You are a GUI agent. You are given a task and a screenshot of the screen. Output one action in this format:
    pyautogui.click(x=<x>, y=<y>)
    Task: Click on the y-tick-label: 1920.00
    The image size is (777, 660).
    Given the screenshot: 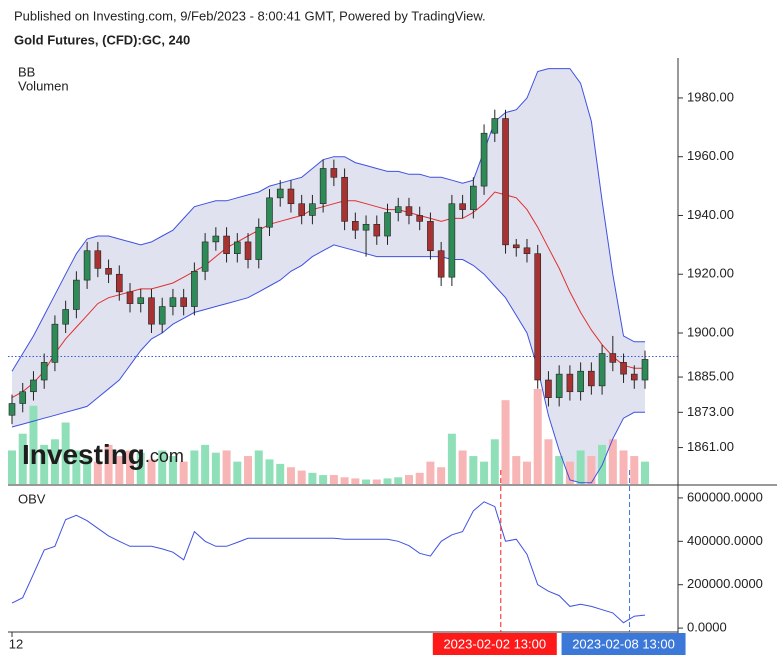 What is the action you would take?
    pyautogui.click(x=710, y=273)
    